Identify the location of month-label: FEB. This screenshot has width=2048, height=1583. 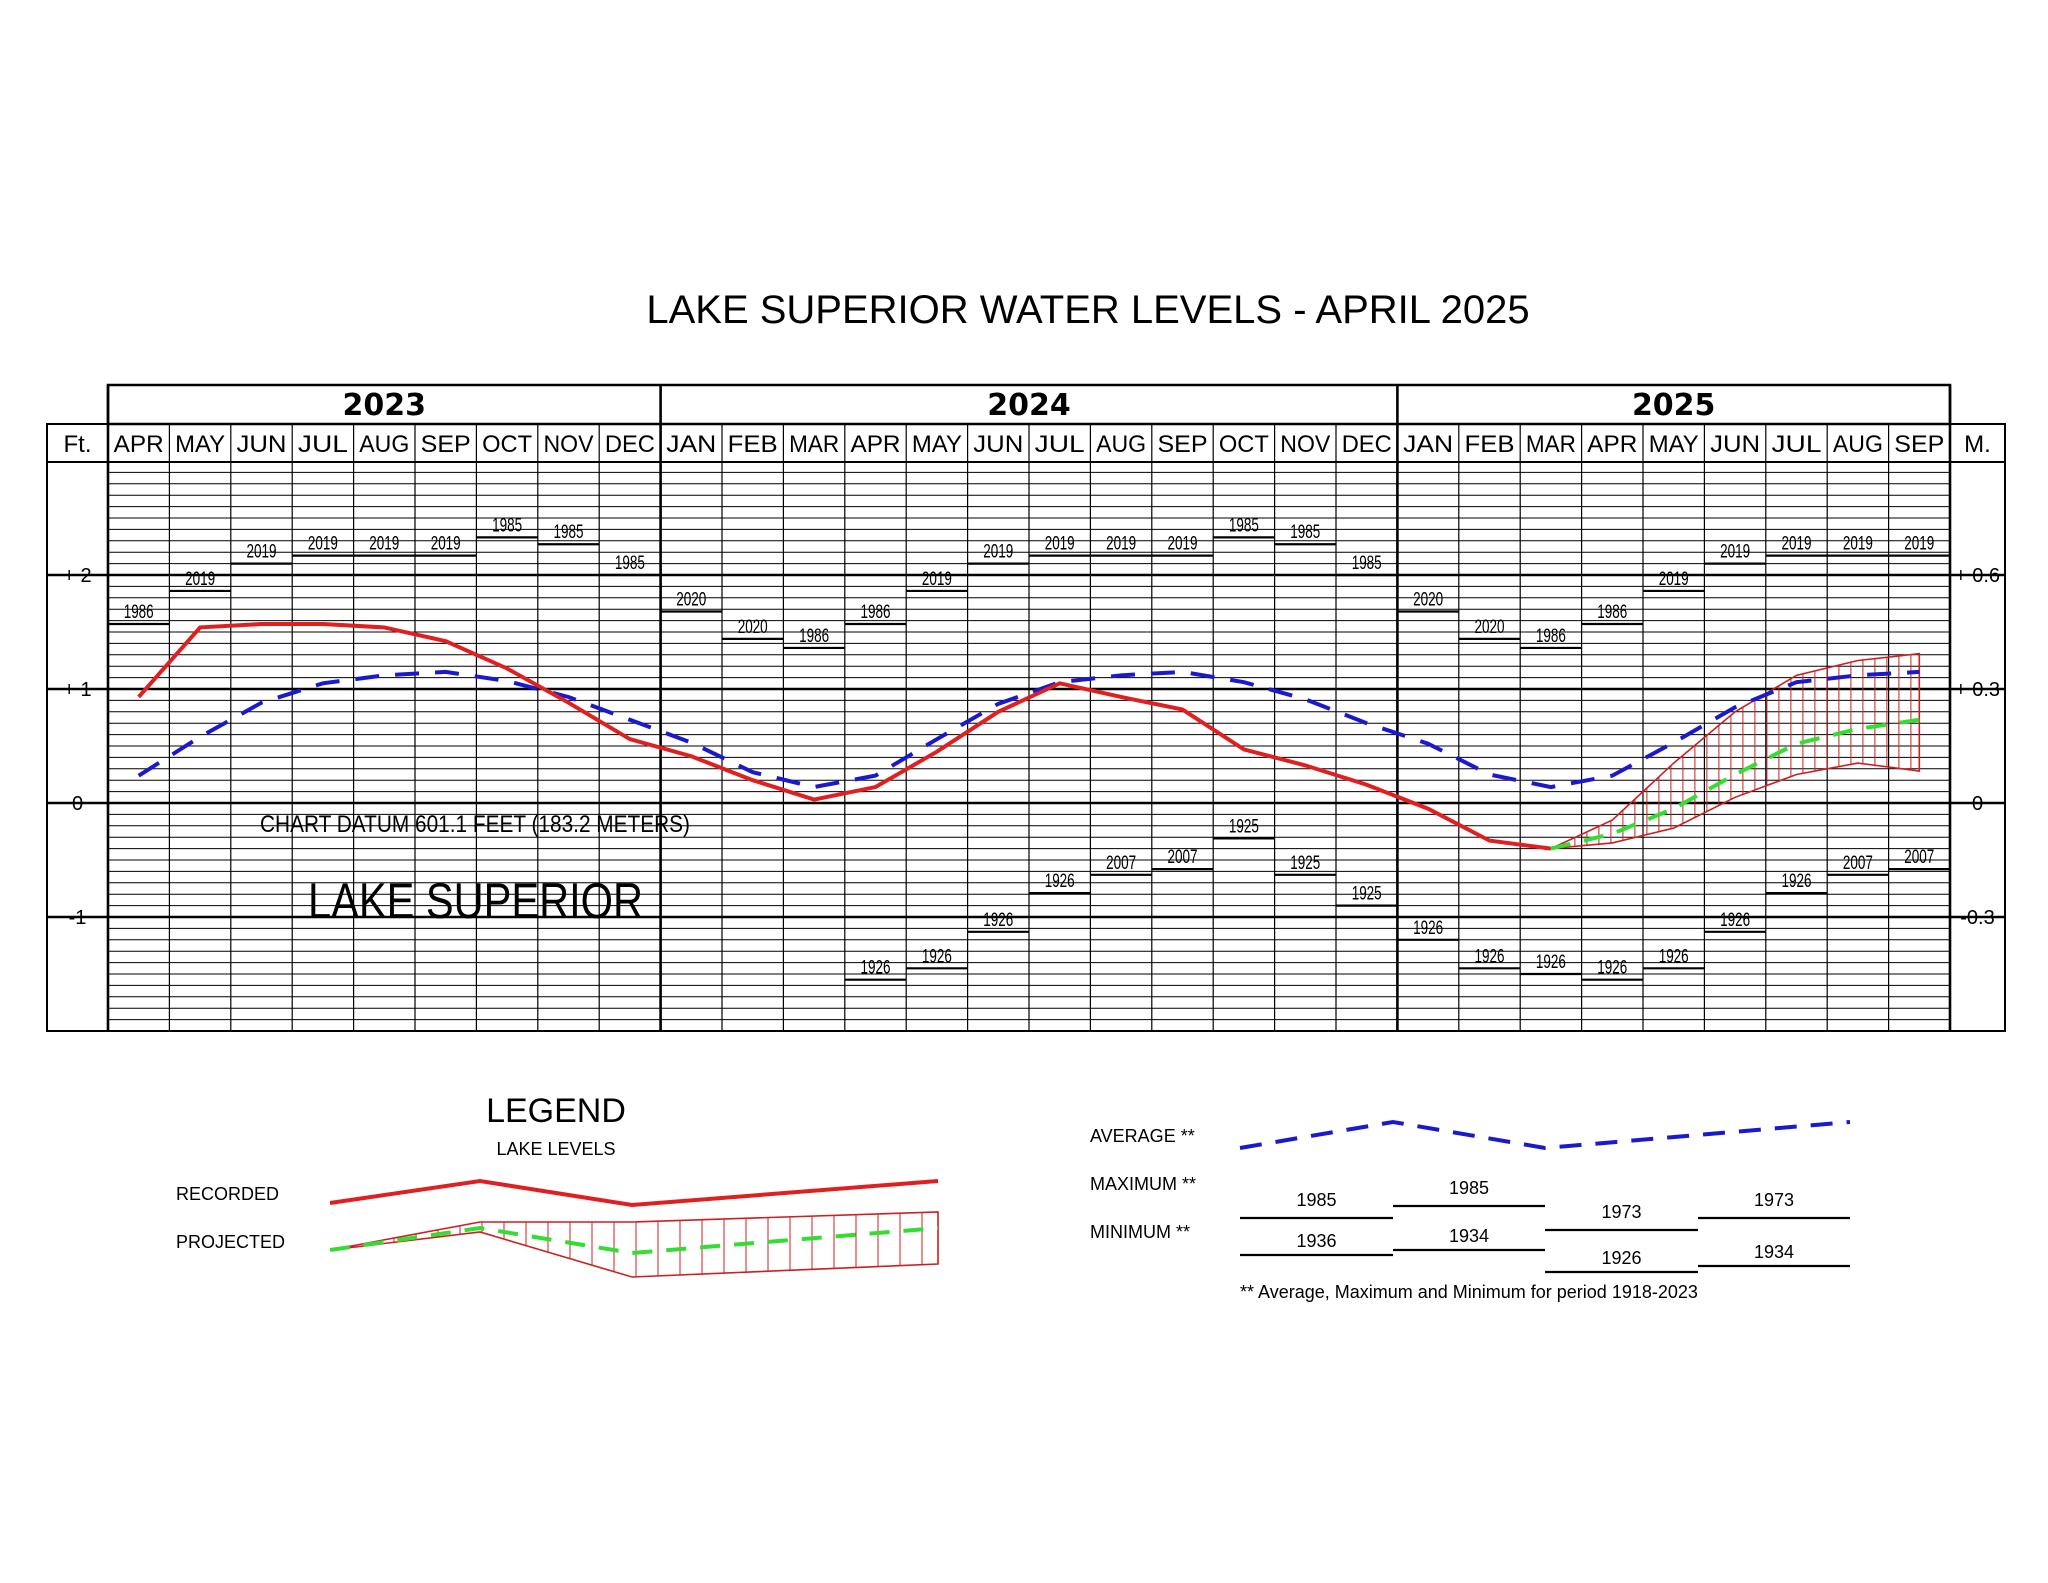
(1490, 444).